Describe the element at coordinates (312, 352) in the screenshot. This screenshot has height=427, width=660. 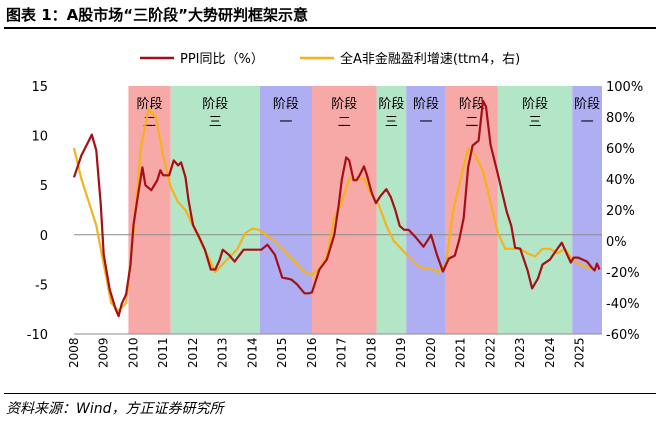
I see `x-tick-label: 2016` at that location.